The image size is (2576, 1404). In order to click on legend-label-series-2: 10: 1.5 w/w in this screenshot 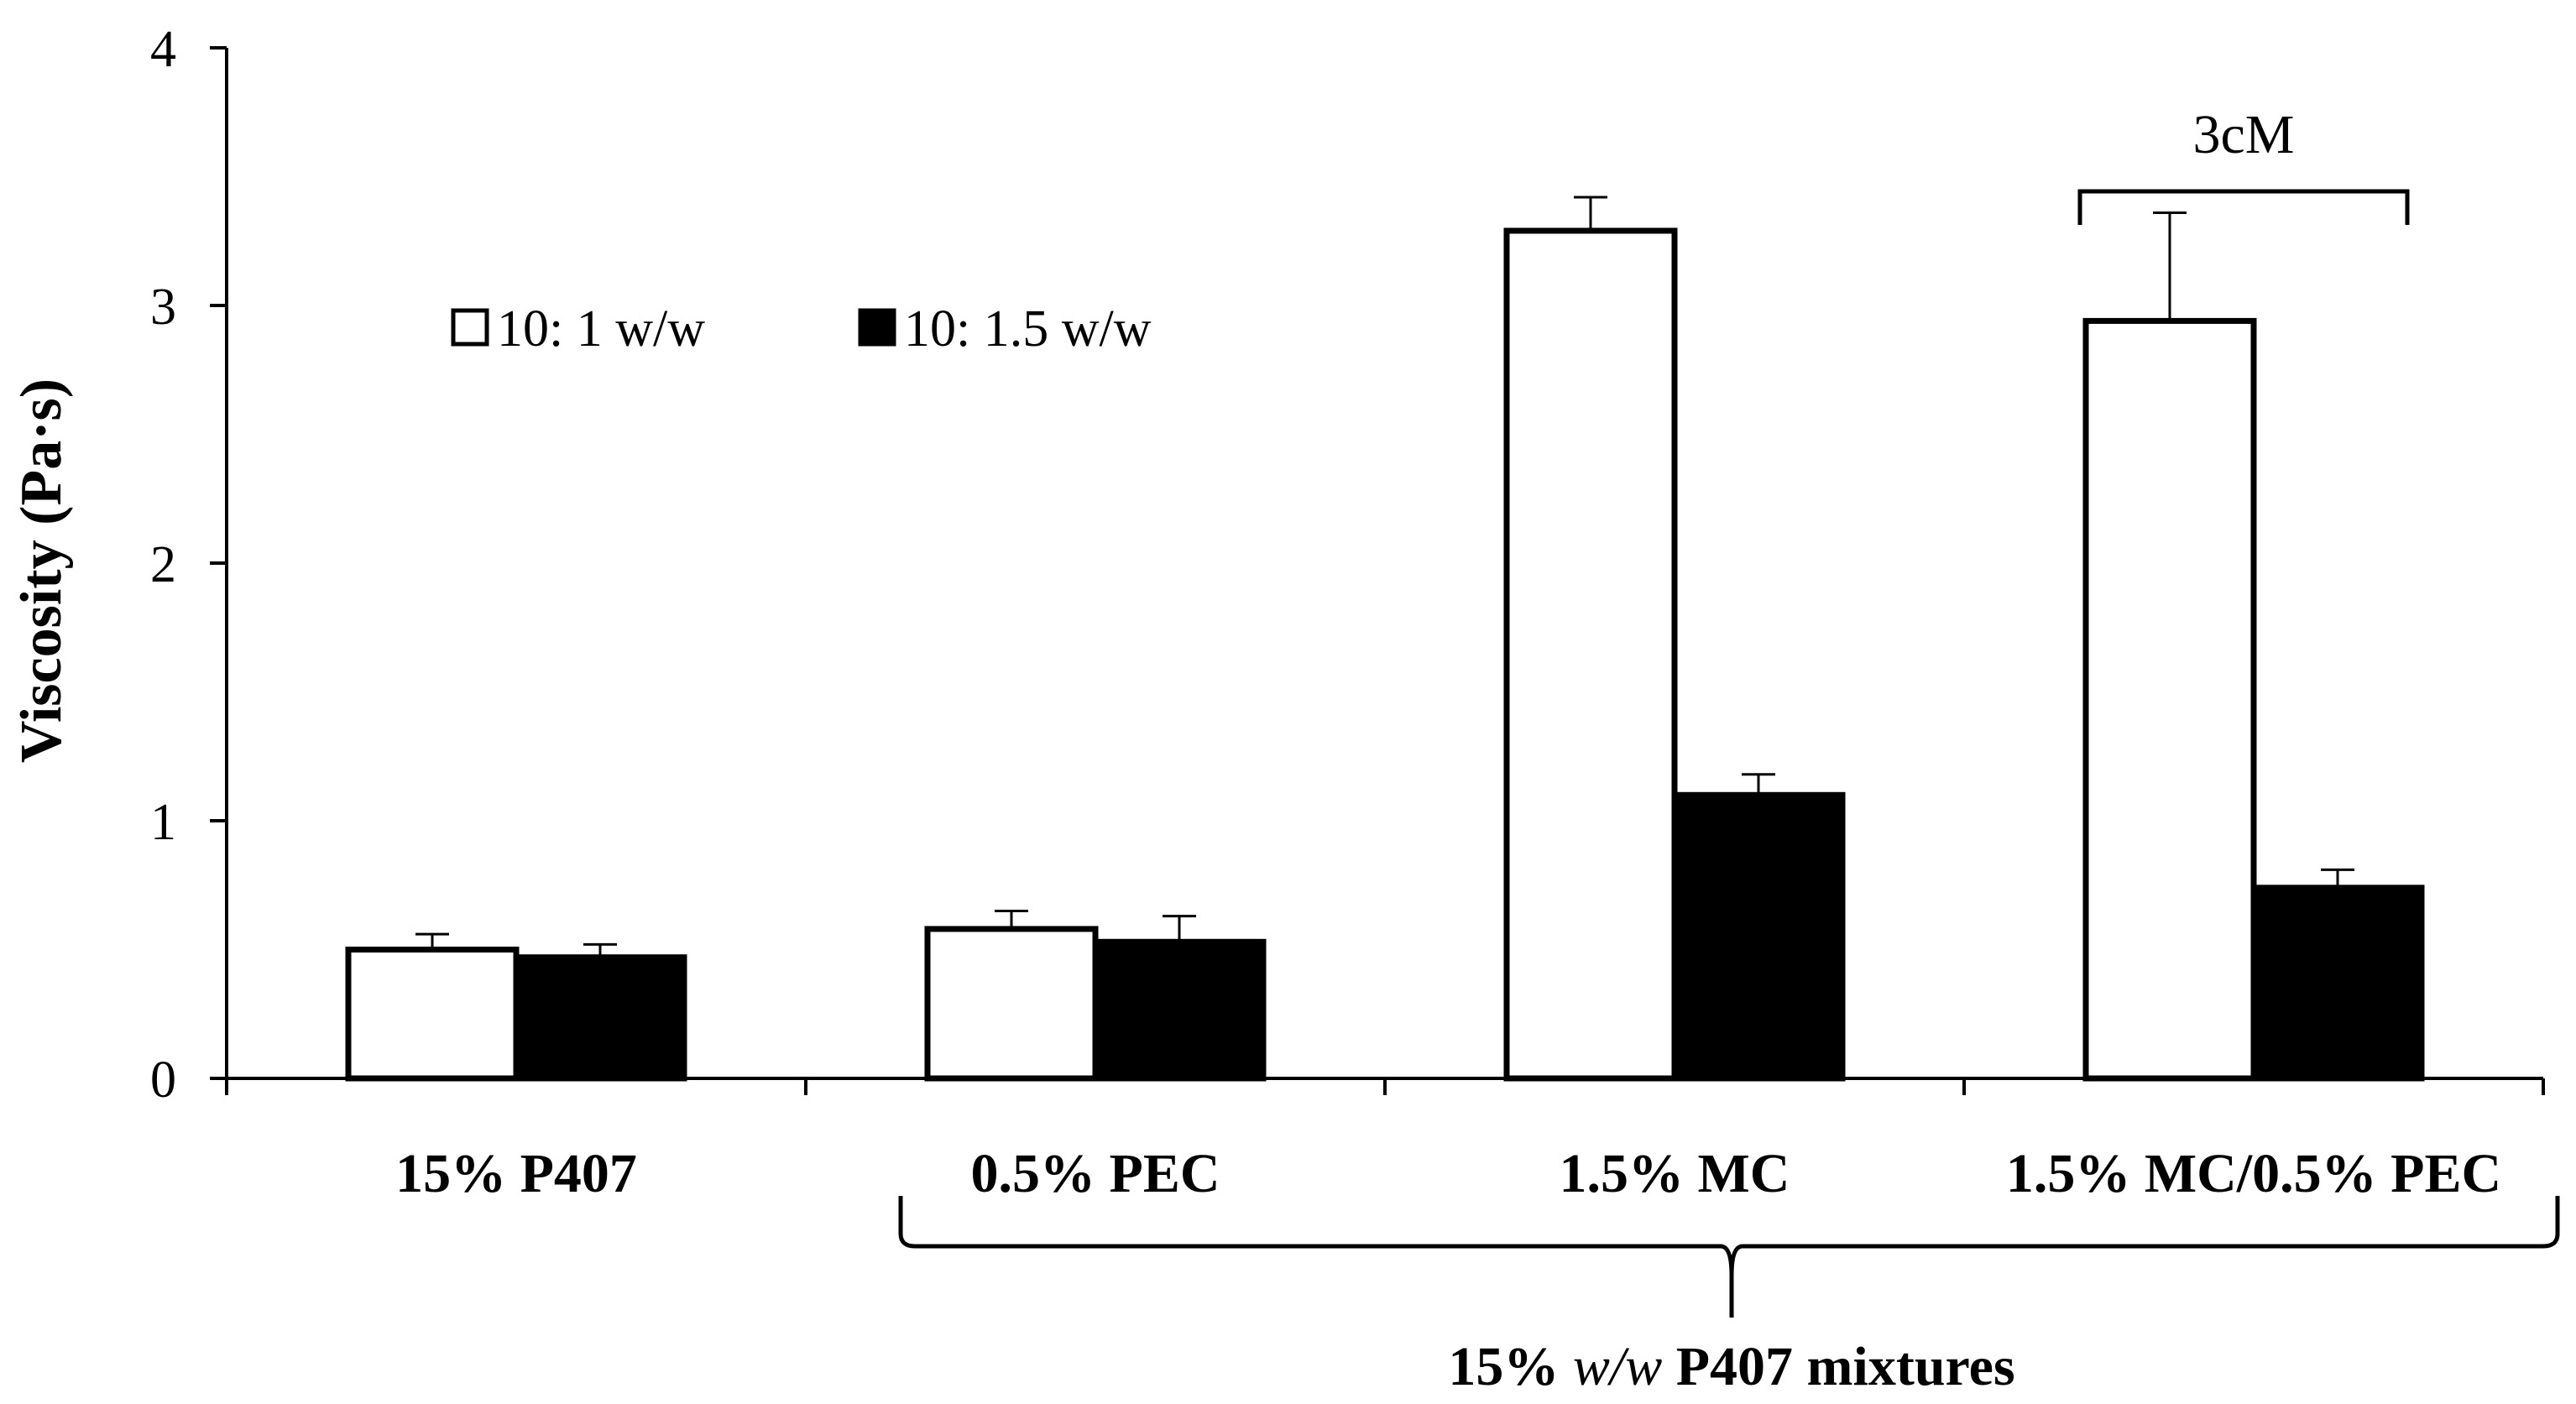, I will do `click(1028, 329)`.